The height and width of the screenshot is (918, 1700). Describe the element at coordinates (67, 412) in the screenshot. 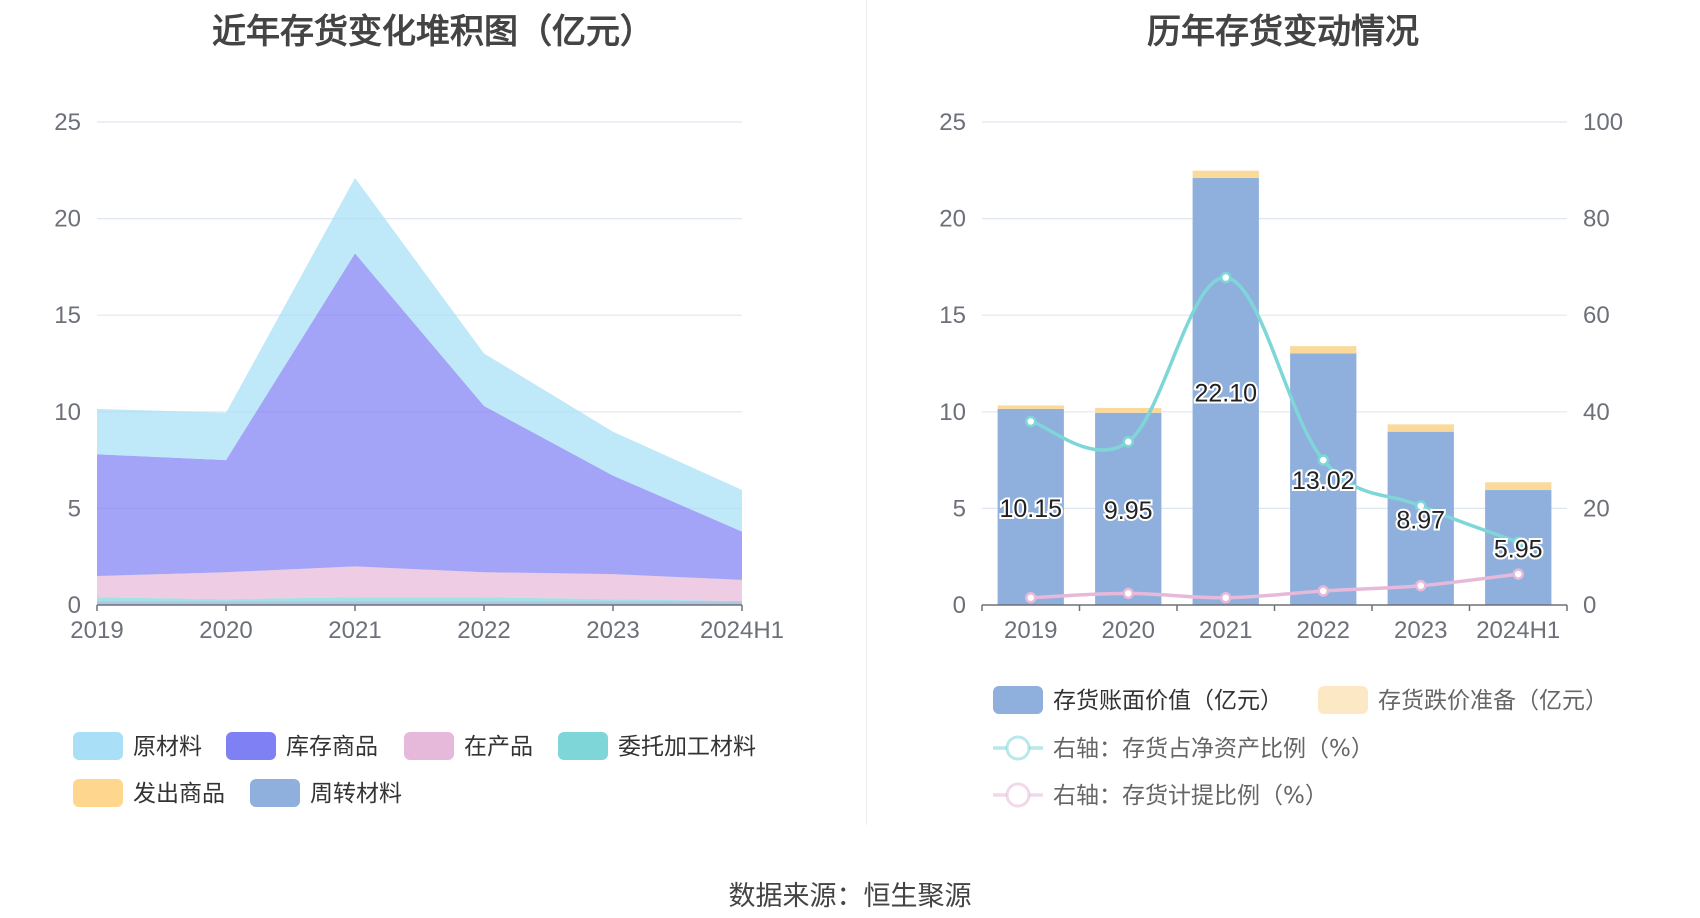

I see `left-y-tick-label: 10` at that location.